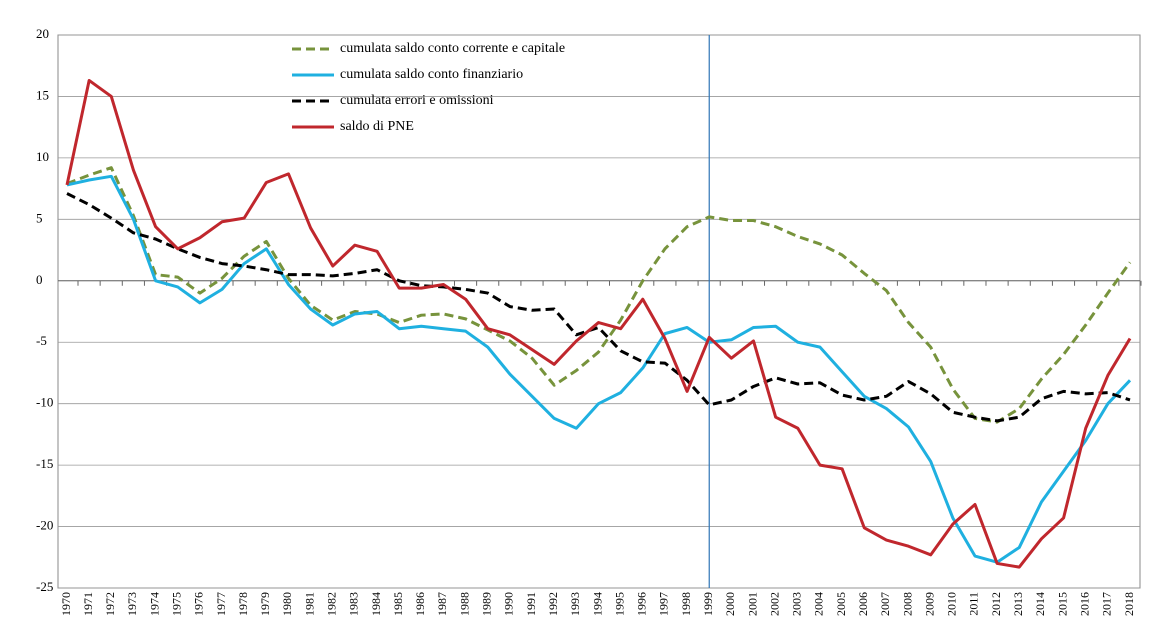 Image resolution: width=1157 pixels, height=635 pixels. What do you see at coordinates (1084, 604) in the screenshot?
I see `x-tick-label: 2016` at bounding box center [1084, 604].